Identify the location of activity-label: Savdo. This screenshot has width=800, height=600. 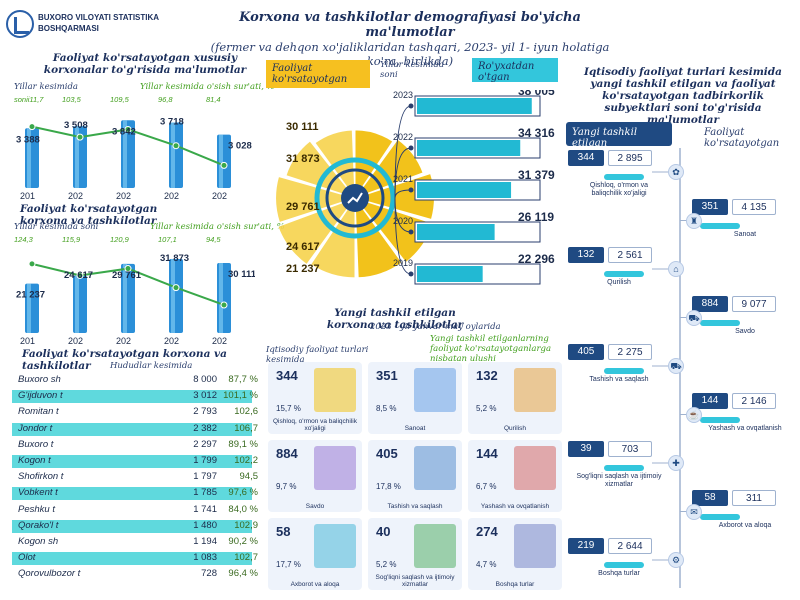
(315, 506).